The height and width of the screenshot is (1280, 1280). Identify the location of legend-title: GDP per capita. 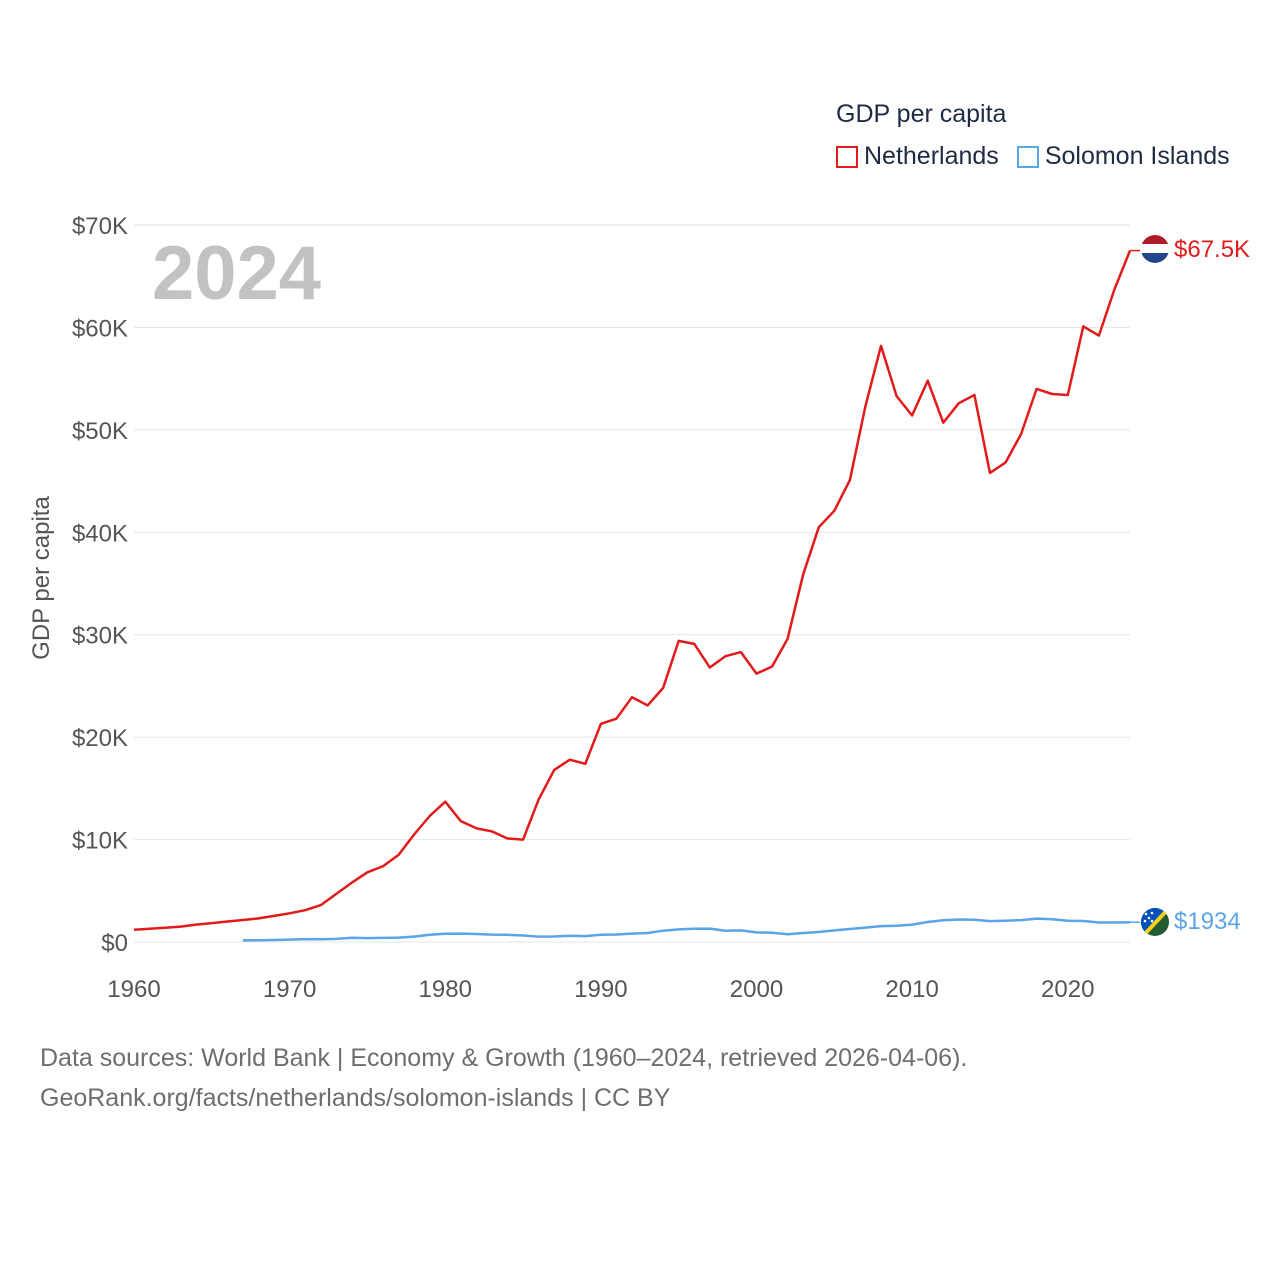
(921, 114).